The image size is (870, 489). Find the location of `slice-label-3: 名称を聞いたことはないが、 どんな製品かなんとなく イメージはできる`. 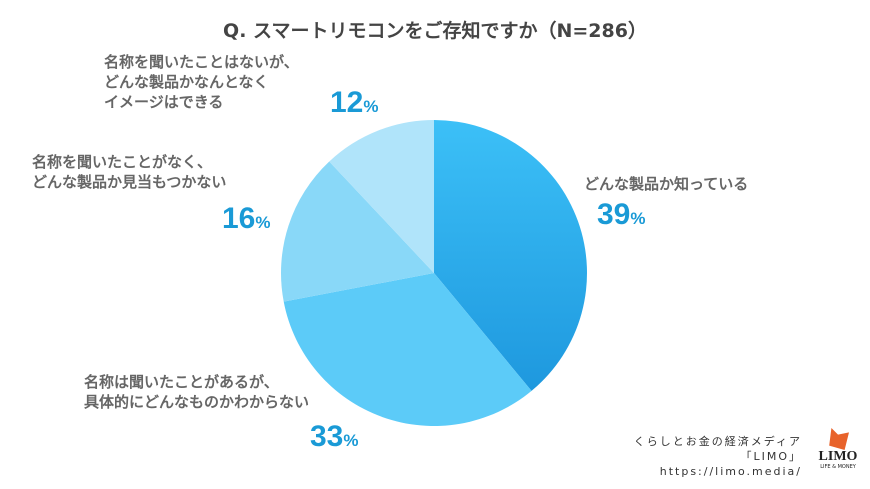

slice-label-3: 名称を聞いたことはないが、 どんな製品かなんとなく イメージはできる is located at coordinates (201, 82).